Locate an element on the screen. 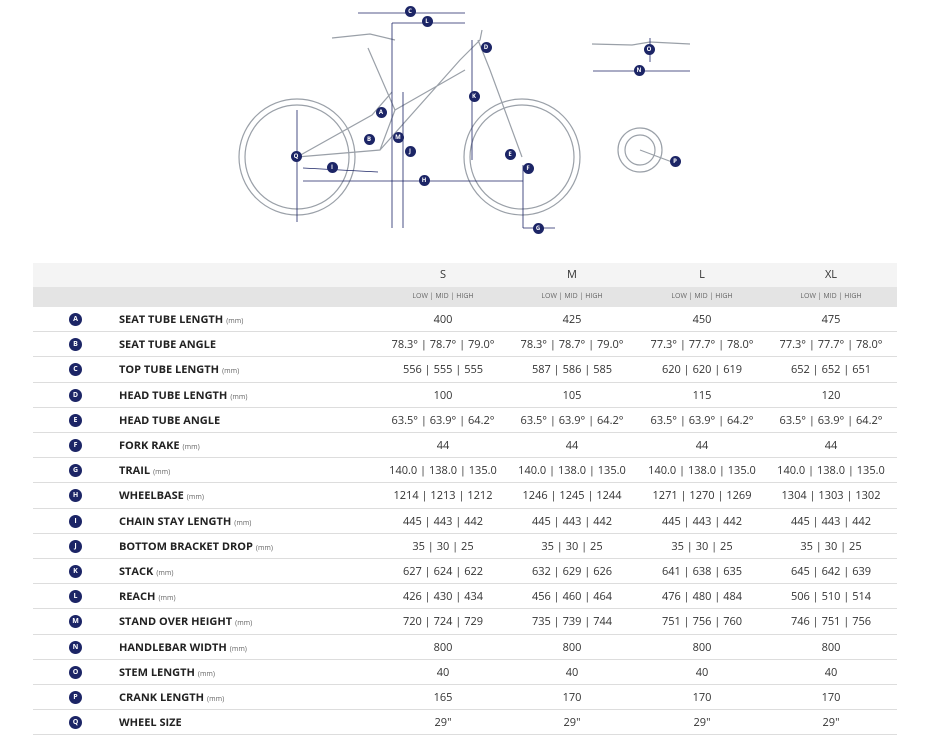 This screenshot has width=951, height=735. cell-value: 720 | 724 | 729 is located at coordinates (443, 622).